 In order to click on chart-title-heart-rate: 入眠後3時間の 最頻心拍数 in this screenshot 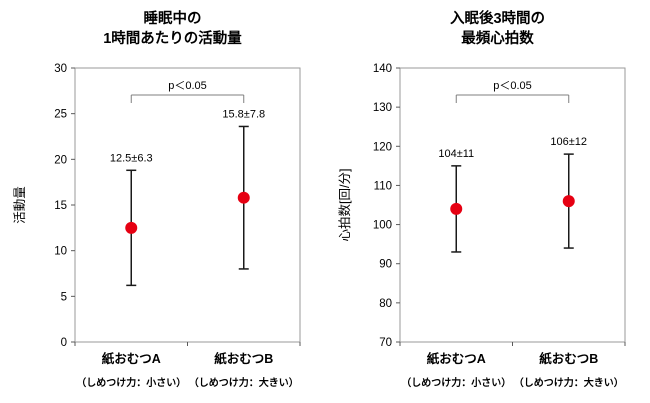, I will do `click(497, 29)`.